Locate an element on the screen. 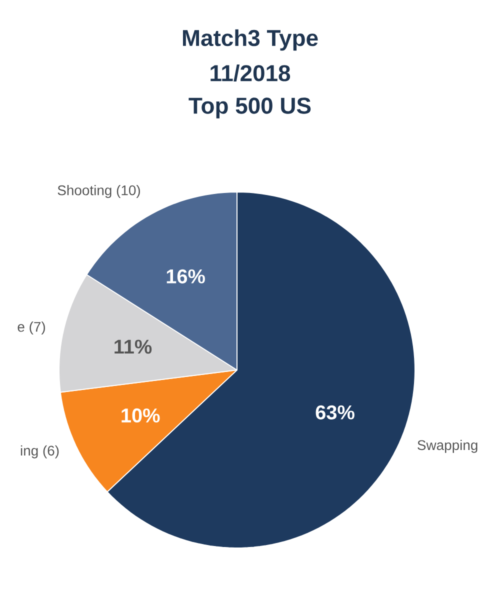 Image resolution: width=500 pixels, height=600 pixels. data-label: 63% is located at coordinates (335, 412).